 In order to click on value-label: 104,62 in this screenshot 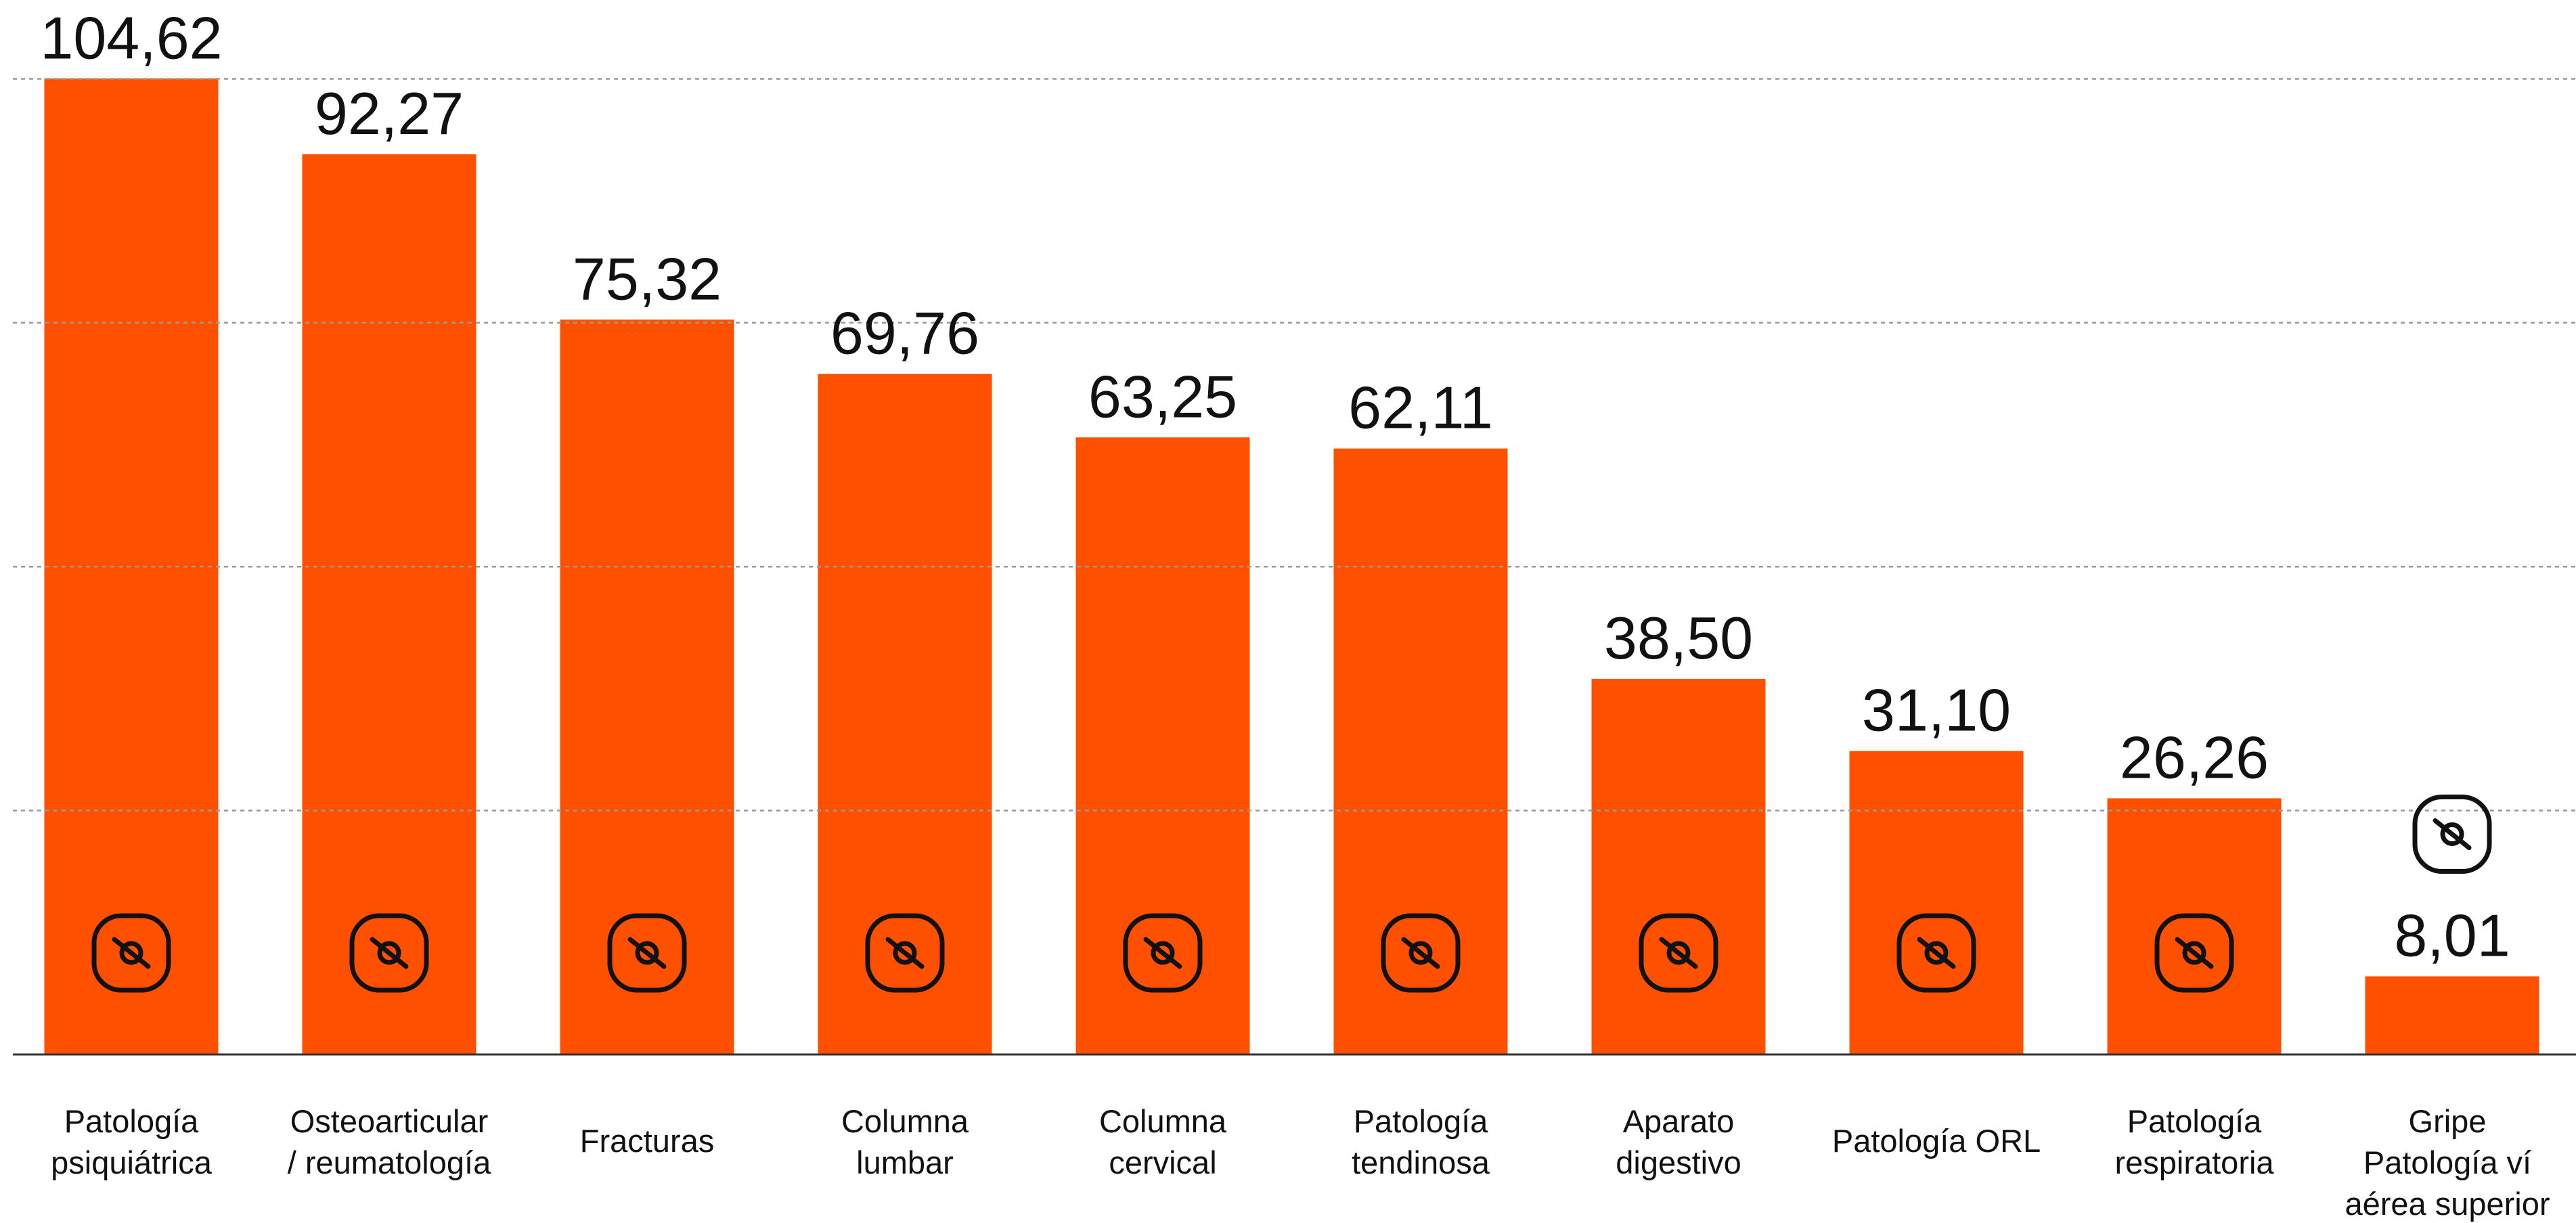, I will do `click(131, 38)`.